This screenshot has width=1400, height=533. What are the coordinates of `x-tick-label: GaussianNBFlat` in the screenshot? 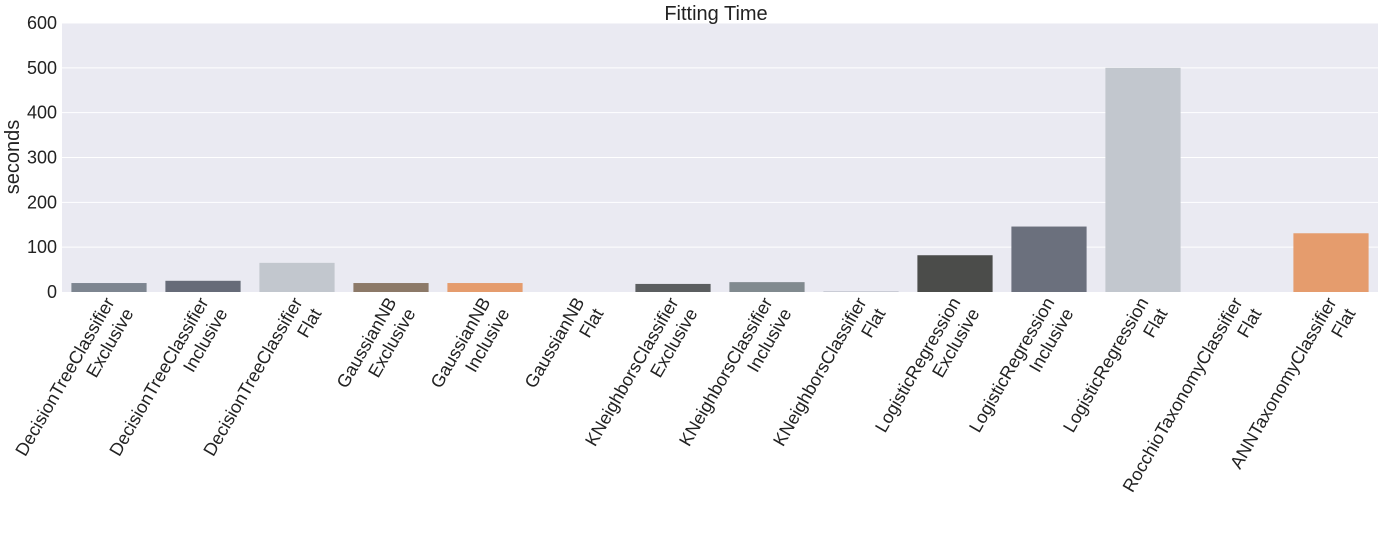 It's located at (564, 348).